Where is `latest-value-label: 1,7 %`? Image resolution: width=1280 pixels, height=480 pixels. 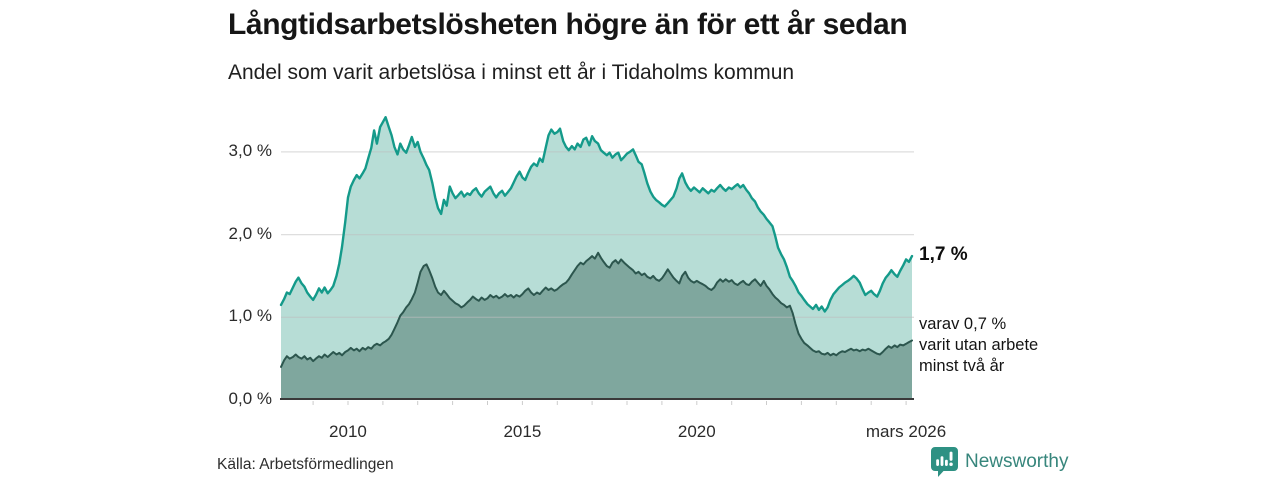 latest-value-label: 1,7 % is located at coordinates (943, 254).